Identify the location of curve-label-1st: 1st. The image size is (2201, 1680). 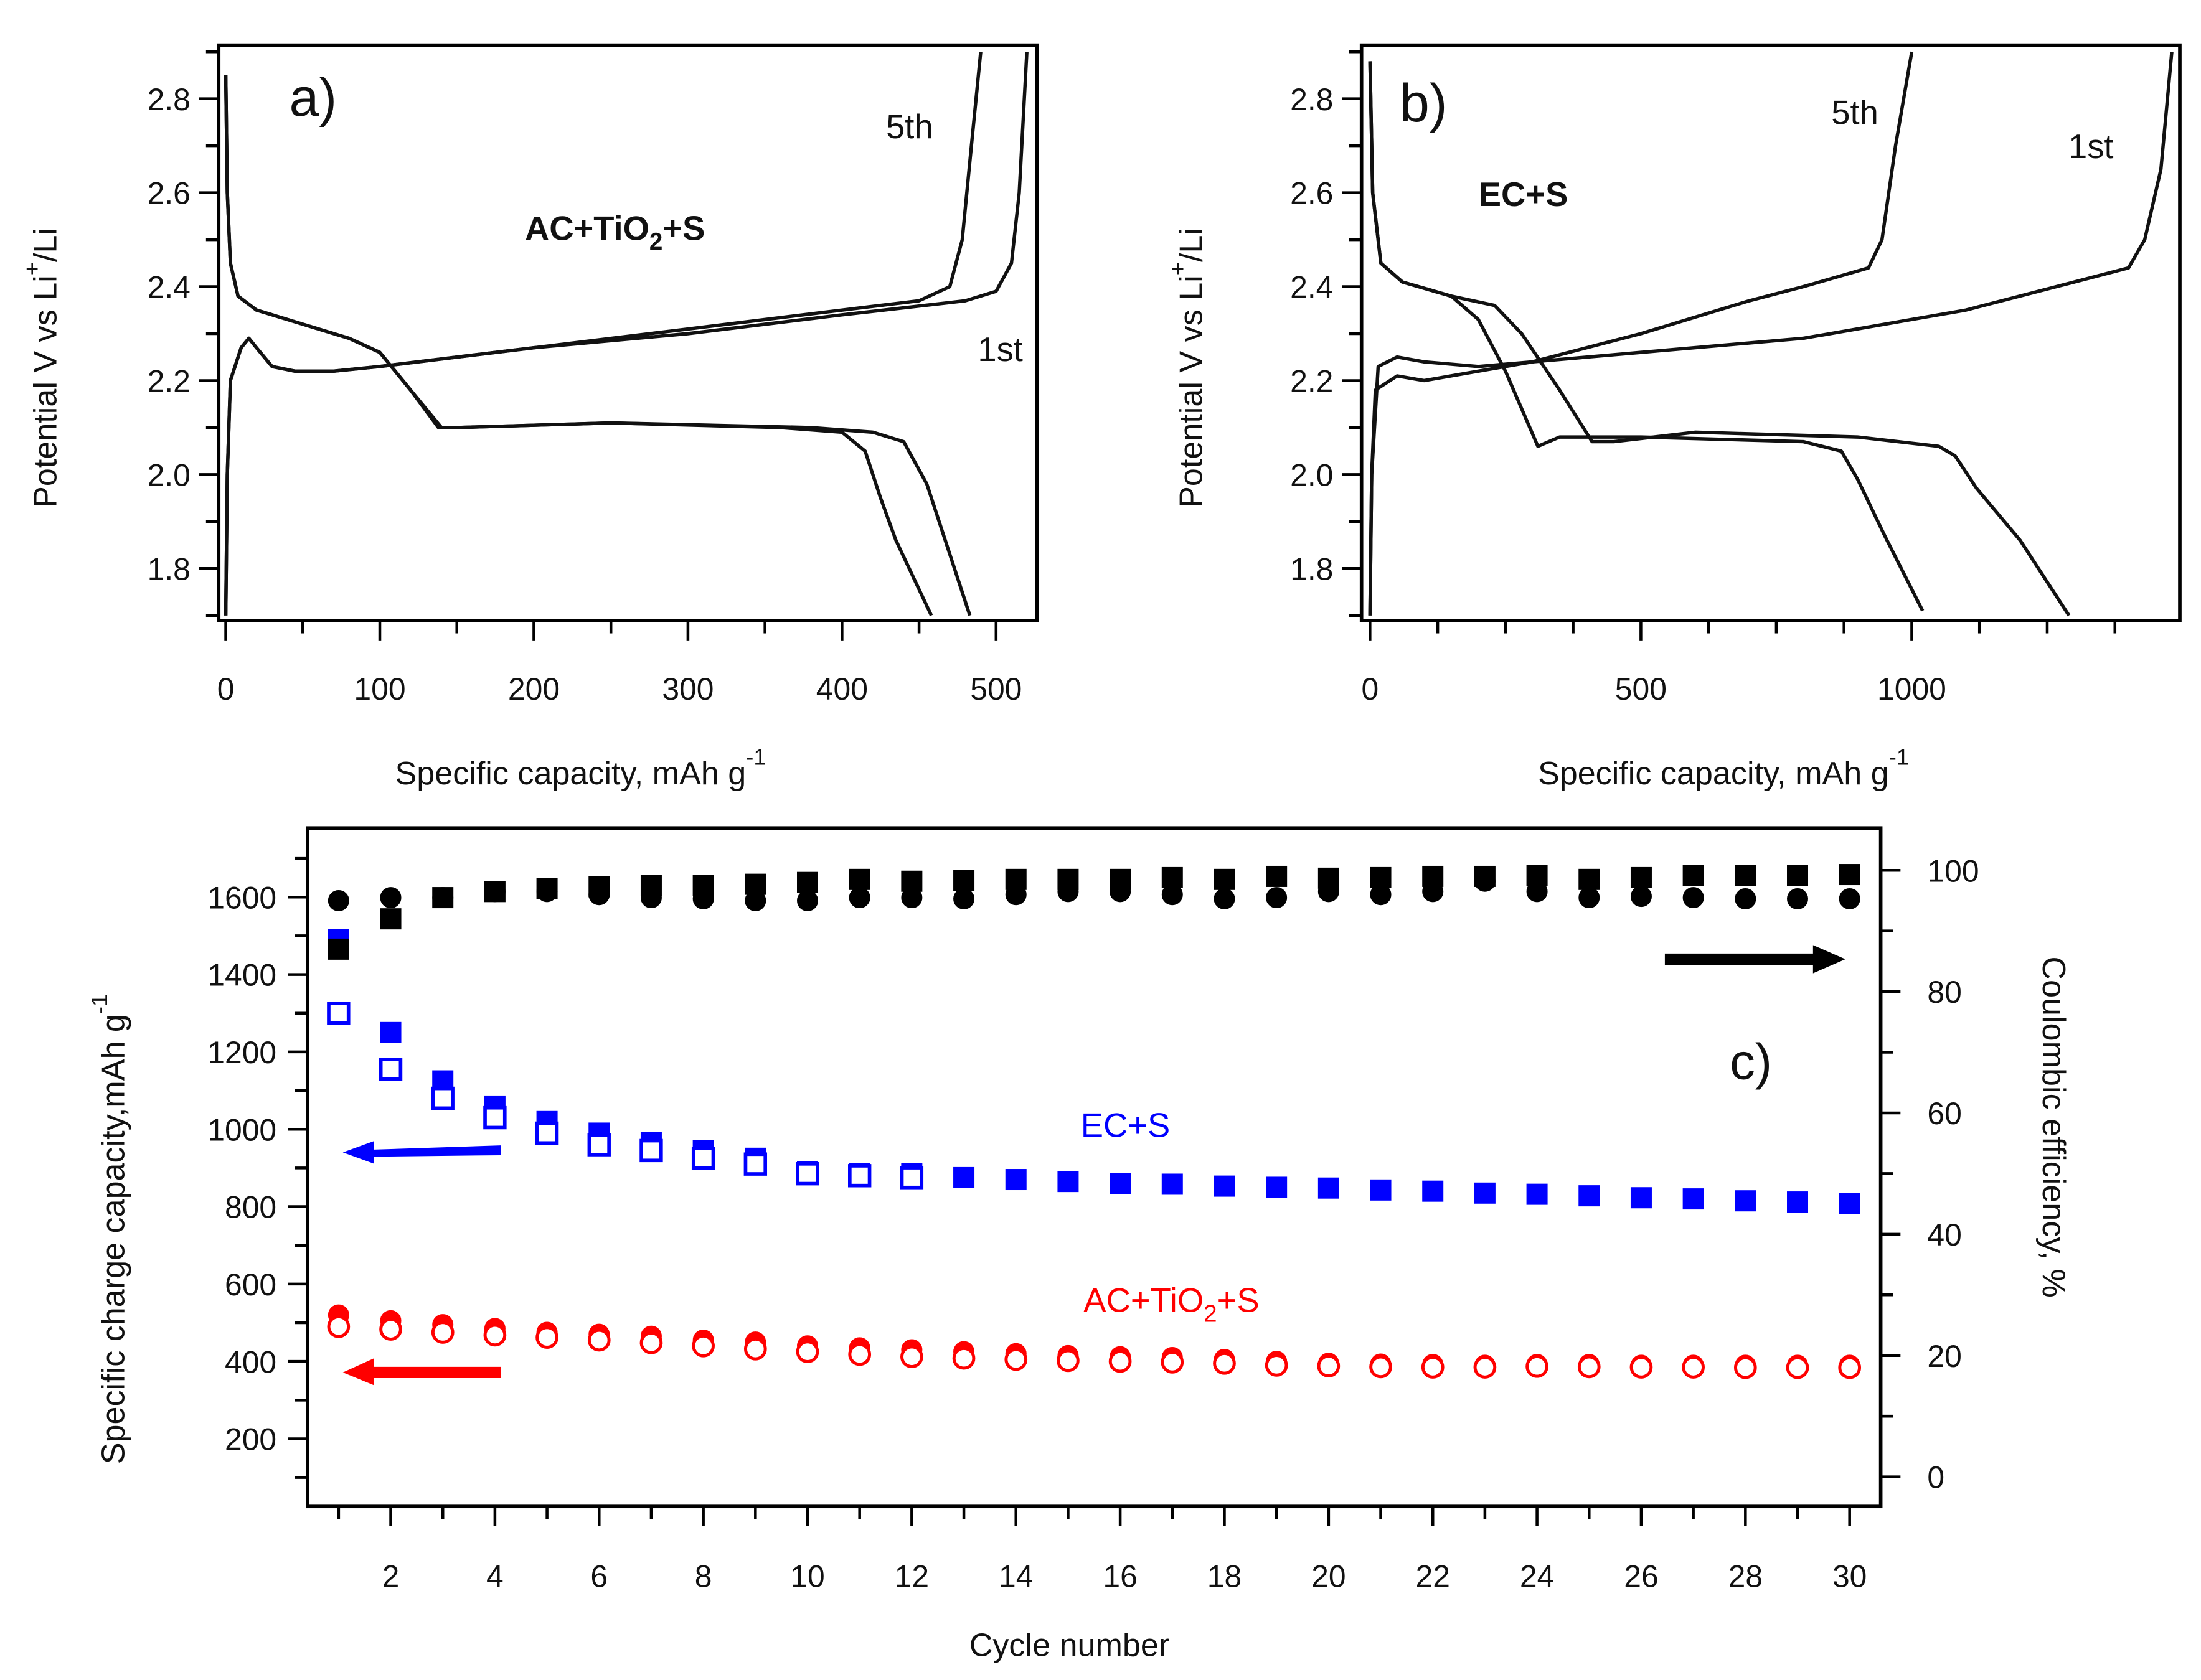
(2091, 147).